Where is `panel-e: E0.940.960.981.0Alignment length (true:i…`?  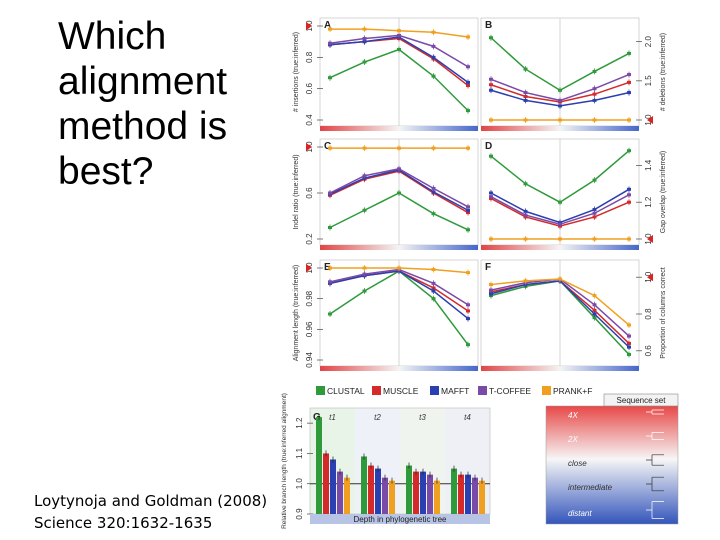 panel-e: E0.940.960.981.0Alignment length (true:i… is located at coordinates (386, 315).